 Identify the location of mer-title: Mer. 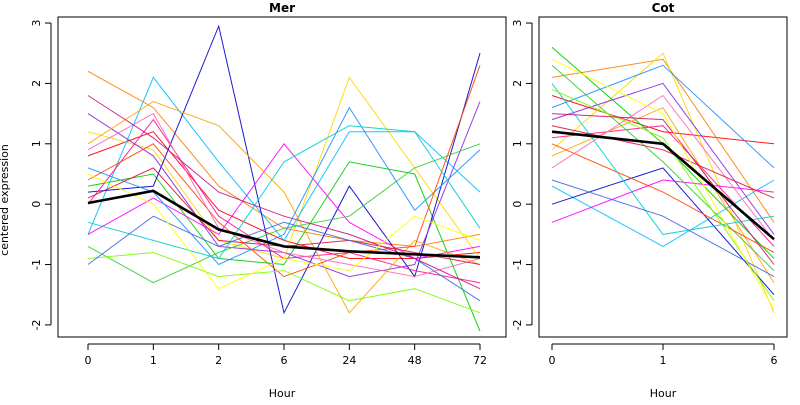
(282, 8).